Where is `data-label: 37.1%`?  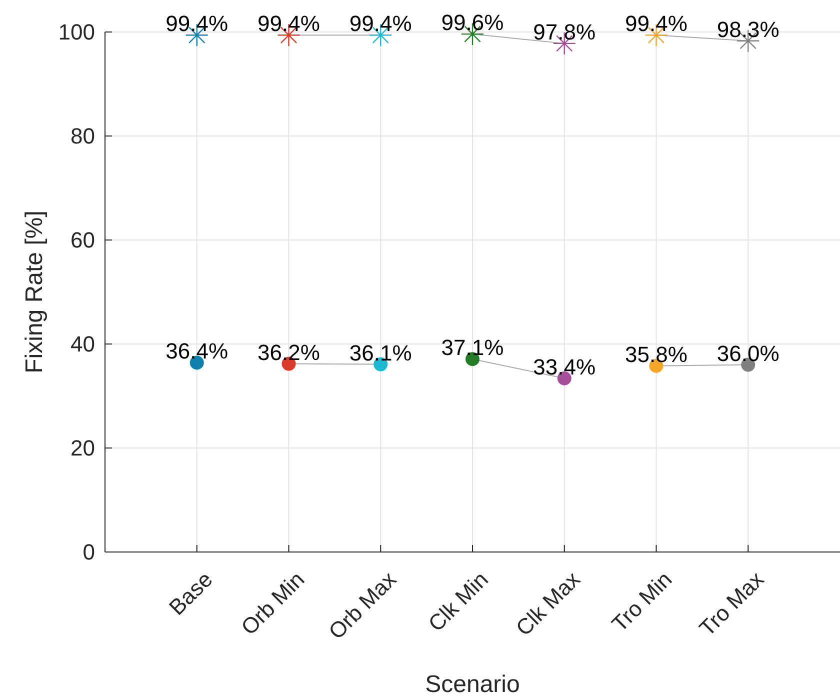 data-label: 37.1% is located at coordinates (472, 347).